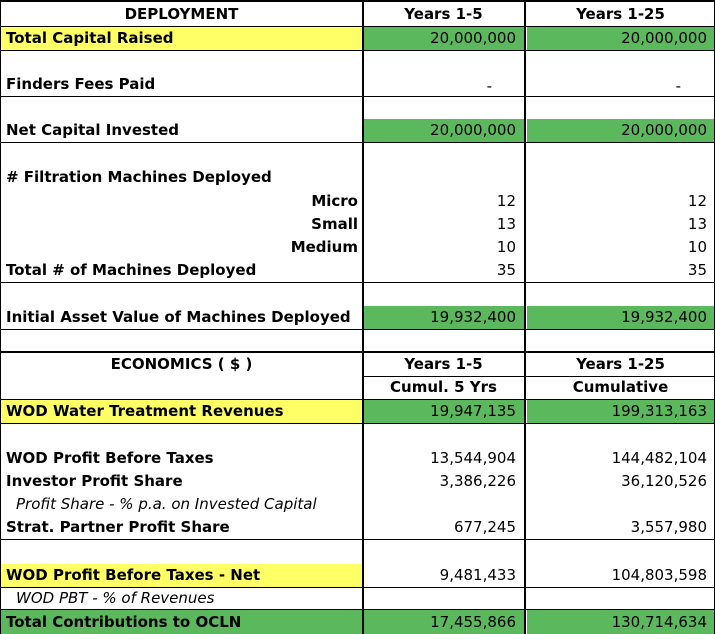 The height and width of the screenshot is (634, 715). I want to click on deployment-col1-header: Years 1-5, so click(443, 13).